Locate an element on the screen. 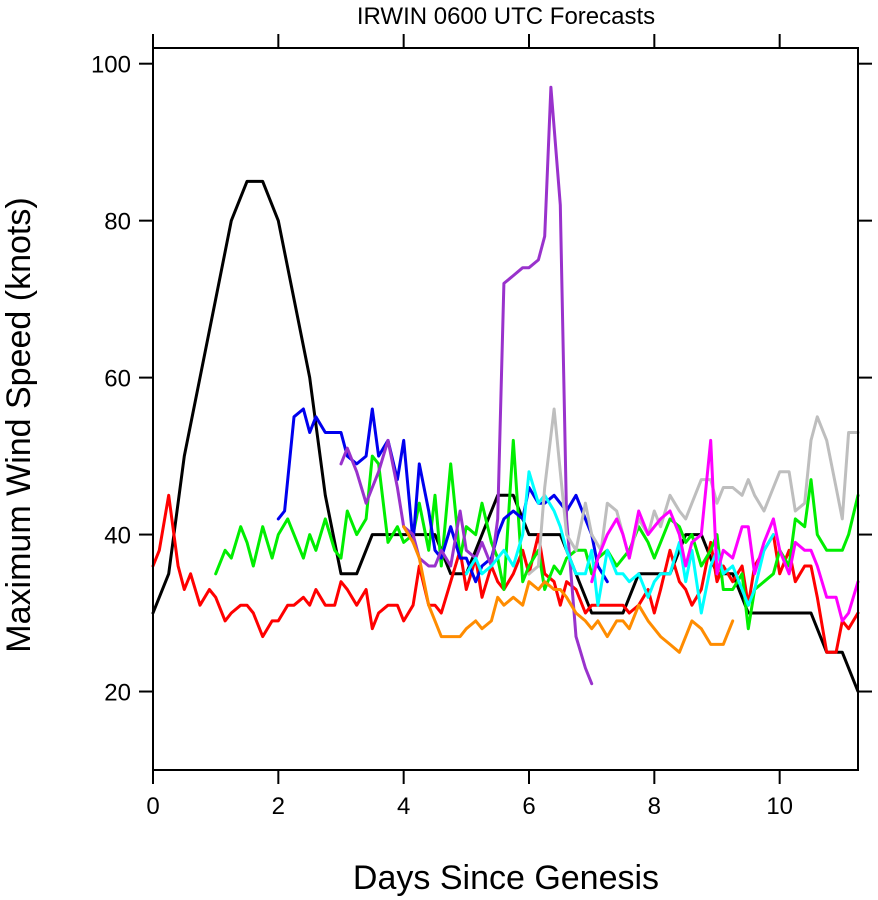  x-tick-label: 8 is located at coordinates (654, 806).